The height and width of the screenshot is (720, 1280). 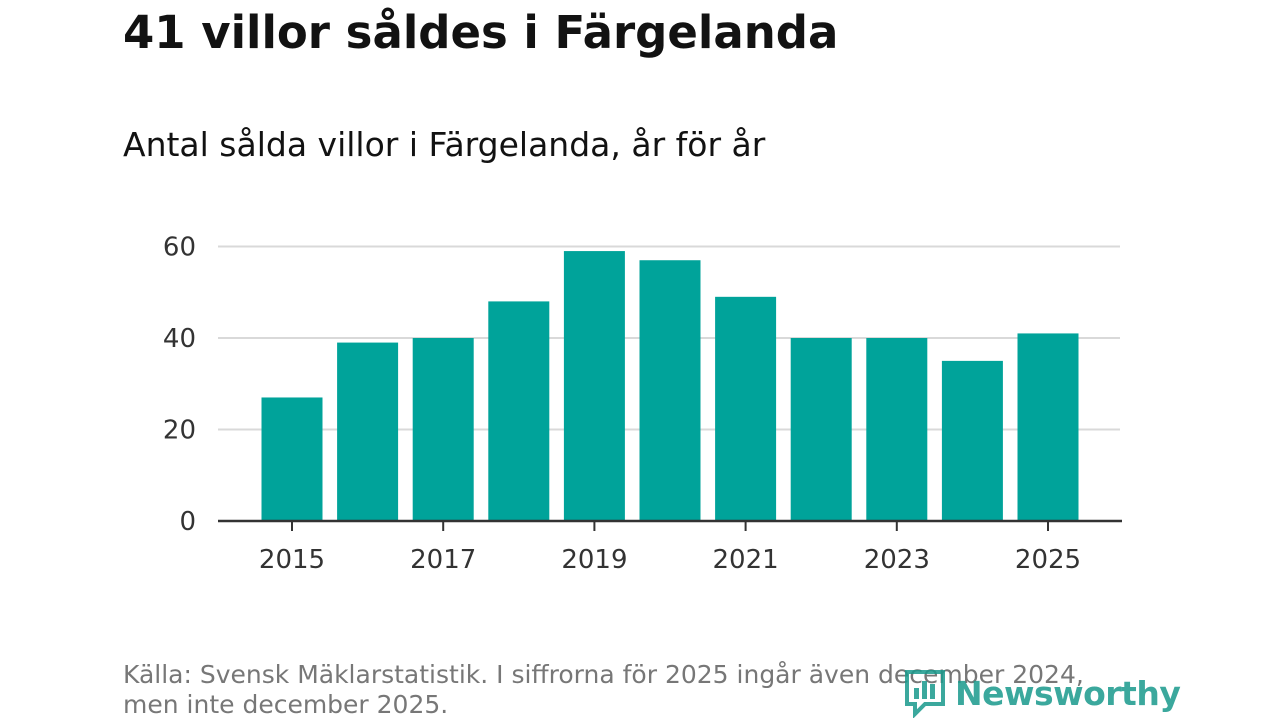 What do you see at coordinates (179, 385) in the screenshot?
I see `y-axis-ticks: 0 20 40 60` at bounding box center [179, 385].